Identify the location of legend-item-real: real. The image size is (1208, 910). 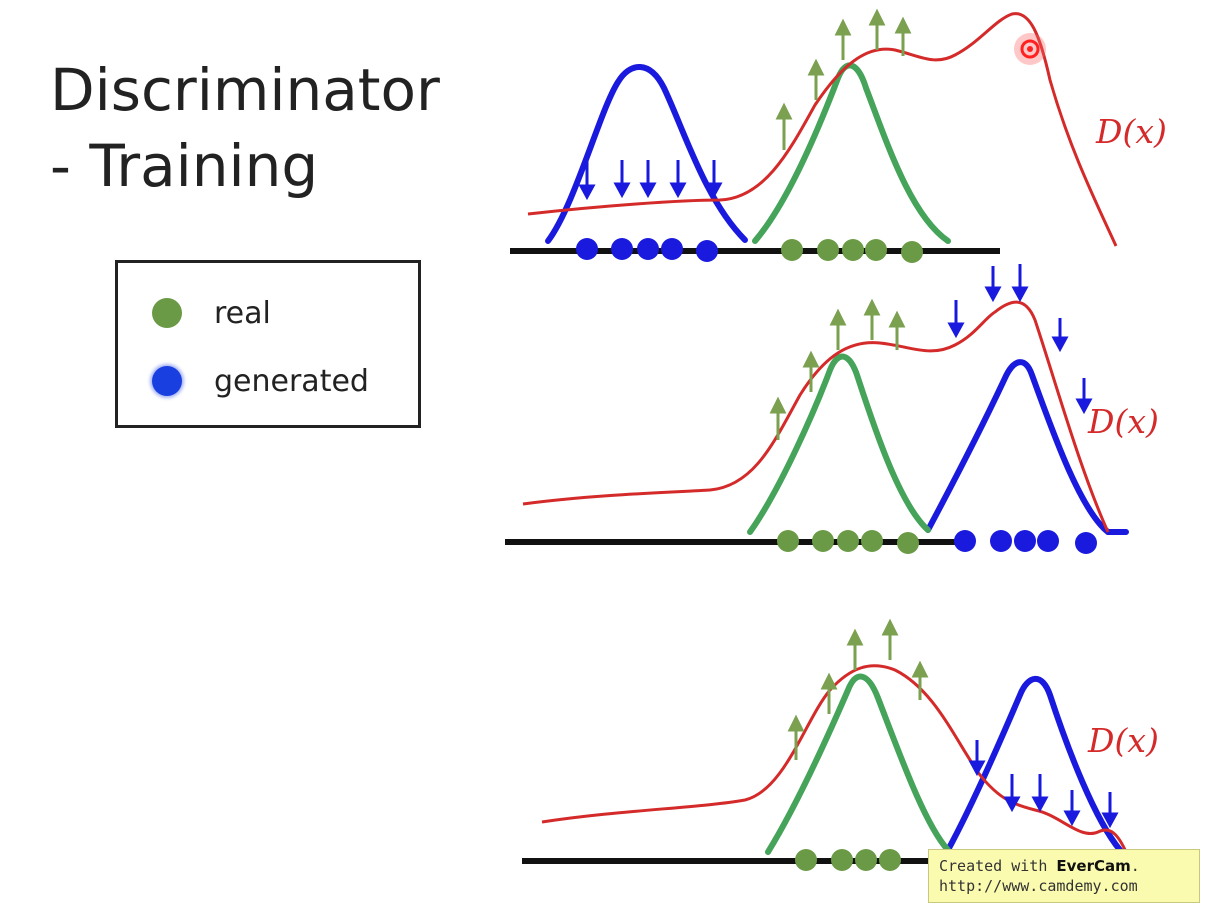
(211, 313).